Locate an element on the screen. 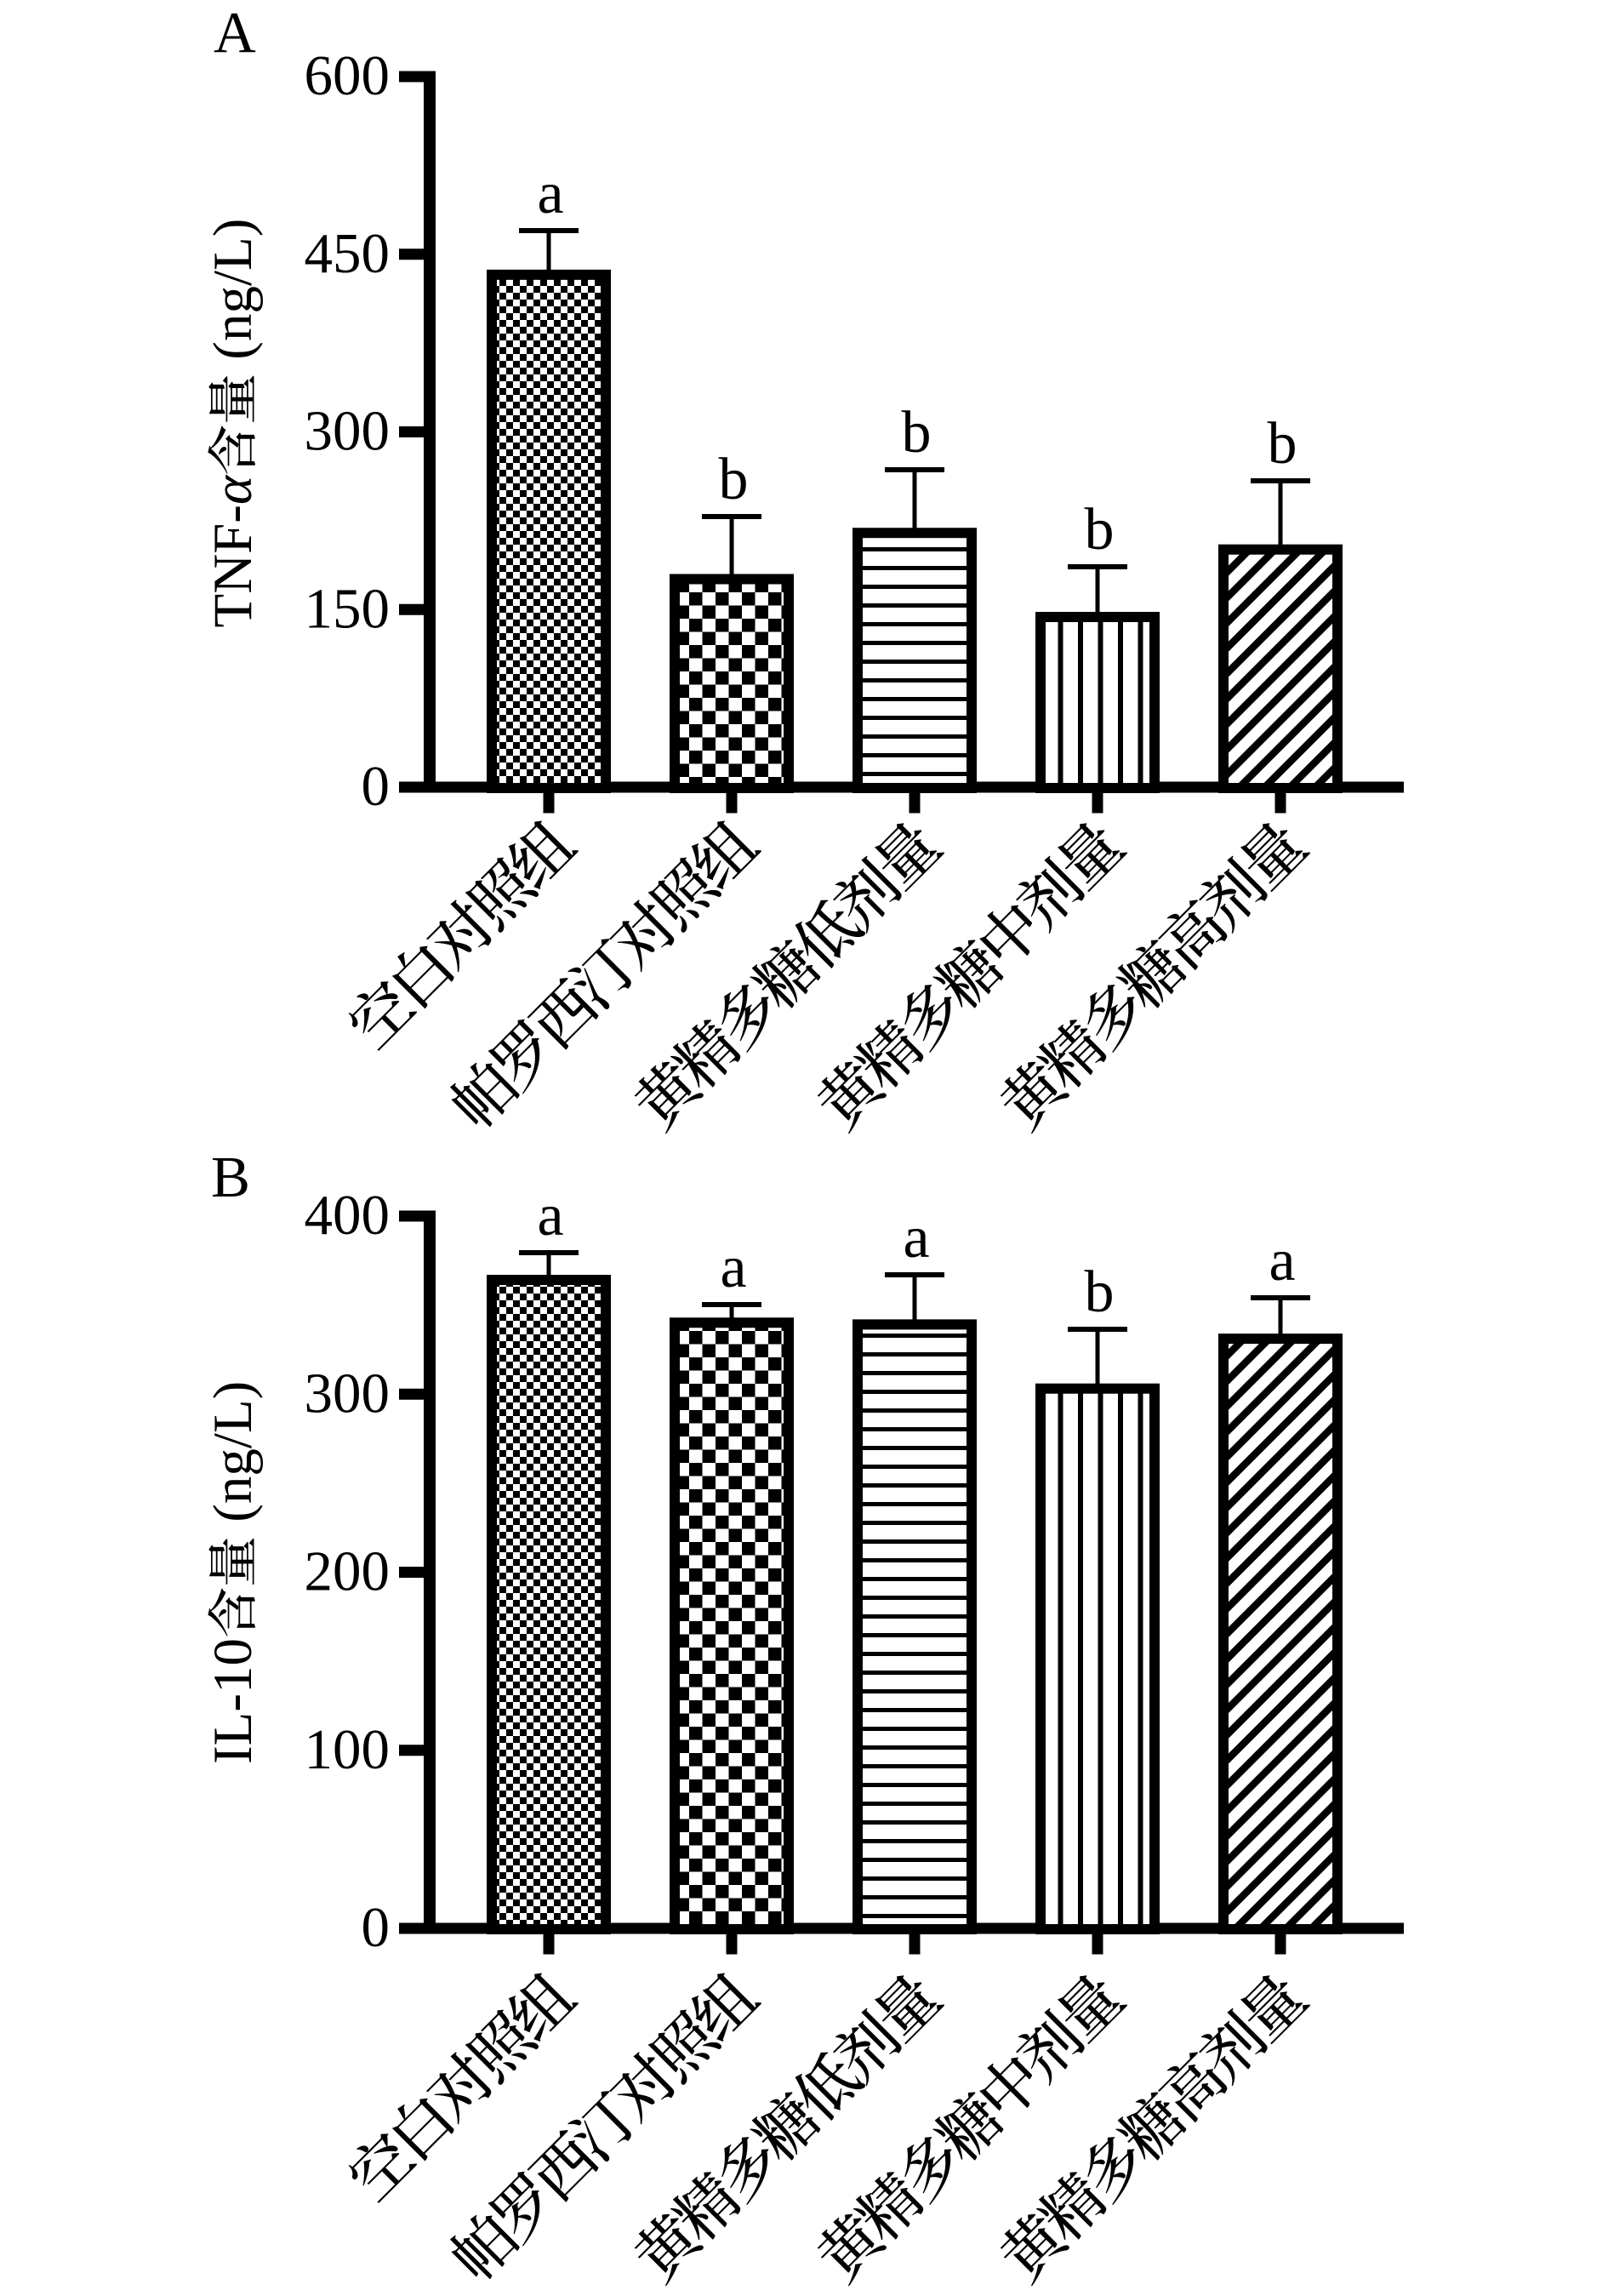 This screenshot has height=2296, width=1608. svg-text: TNF- is located at coordinates (233, 566).